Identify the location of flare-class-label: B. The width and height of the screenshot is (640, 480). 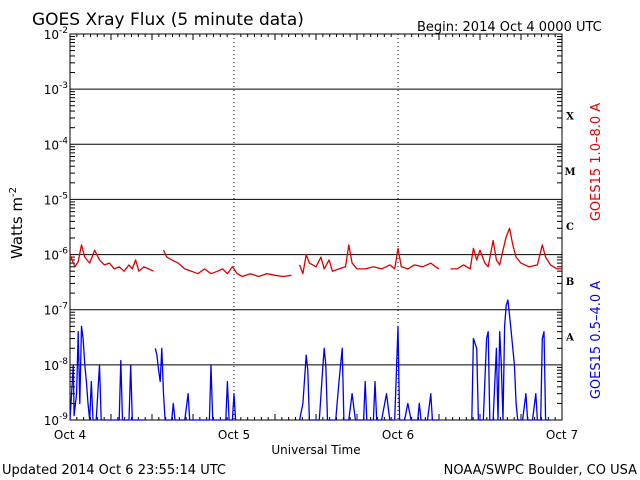
(570, 282).